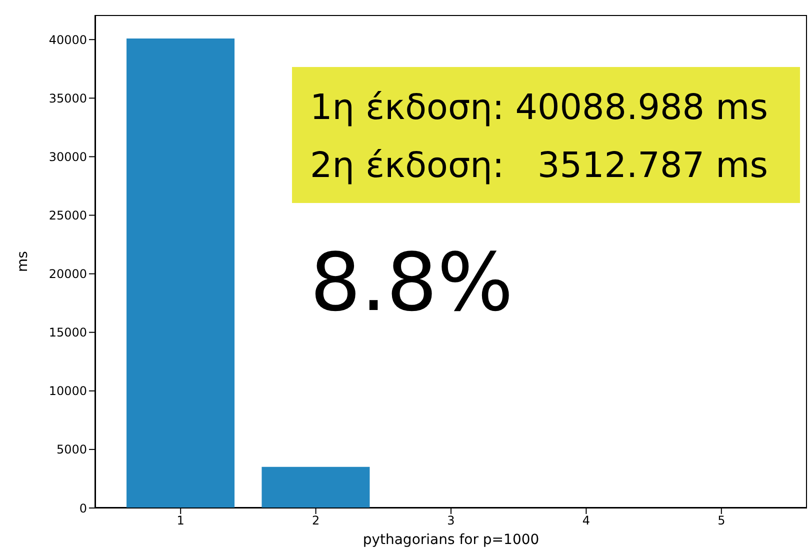  I want to click on x-tick-label: 4, so click(586, 521).